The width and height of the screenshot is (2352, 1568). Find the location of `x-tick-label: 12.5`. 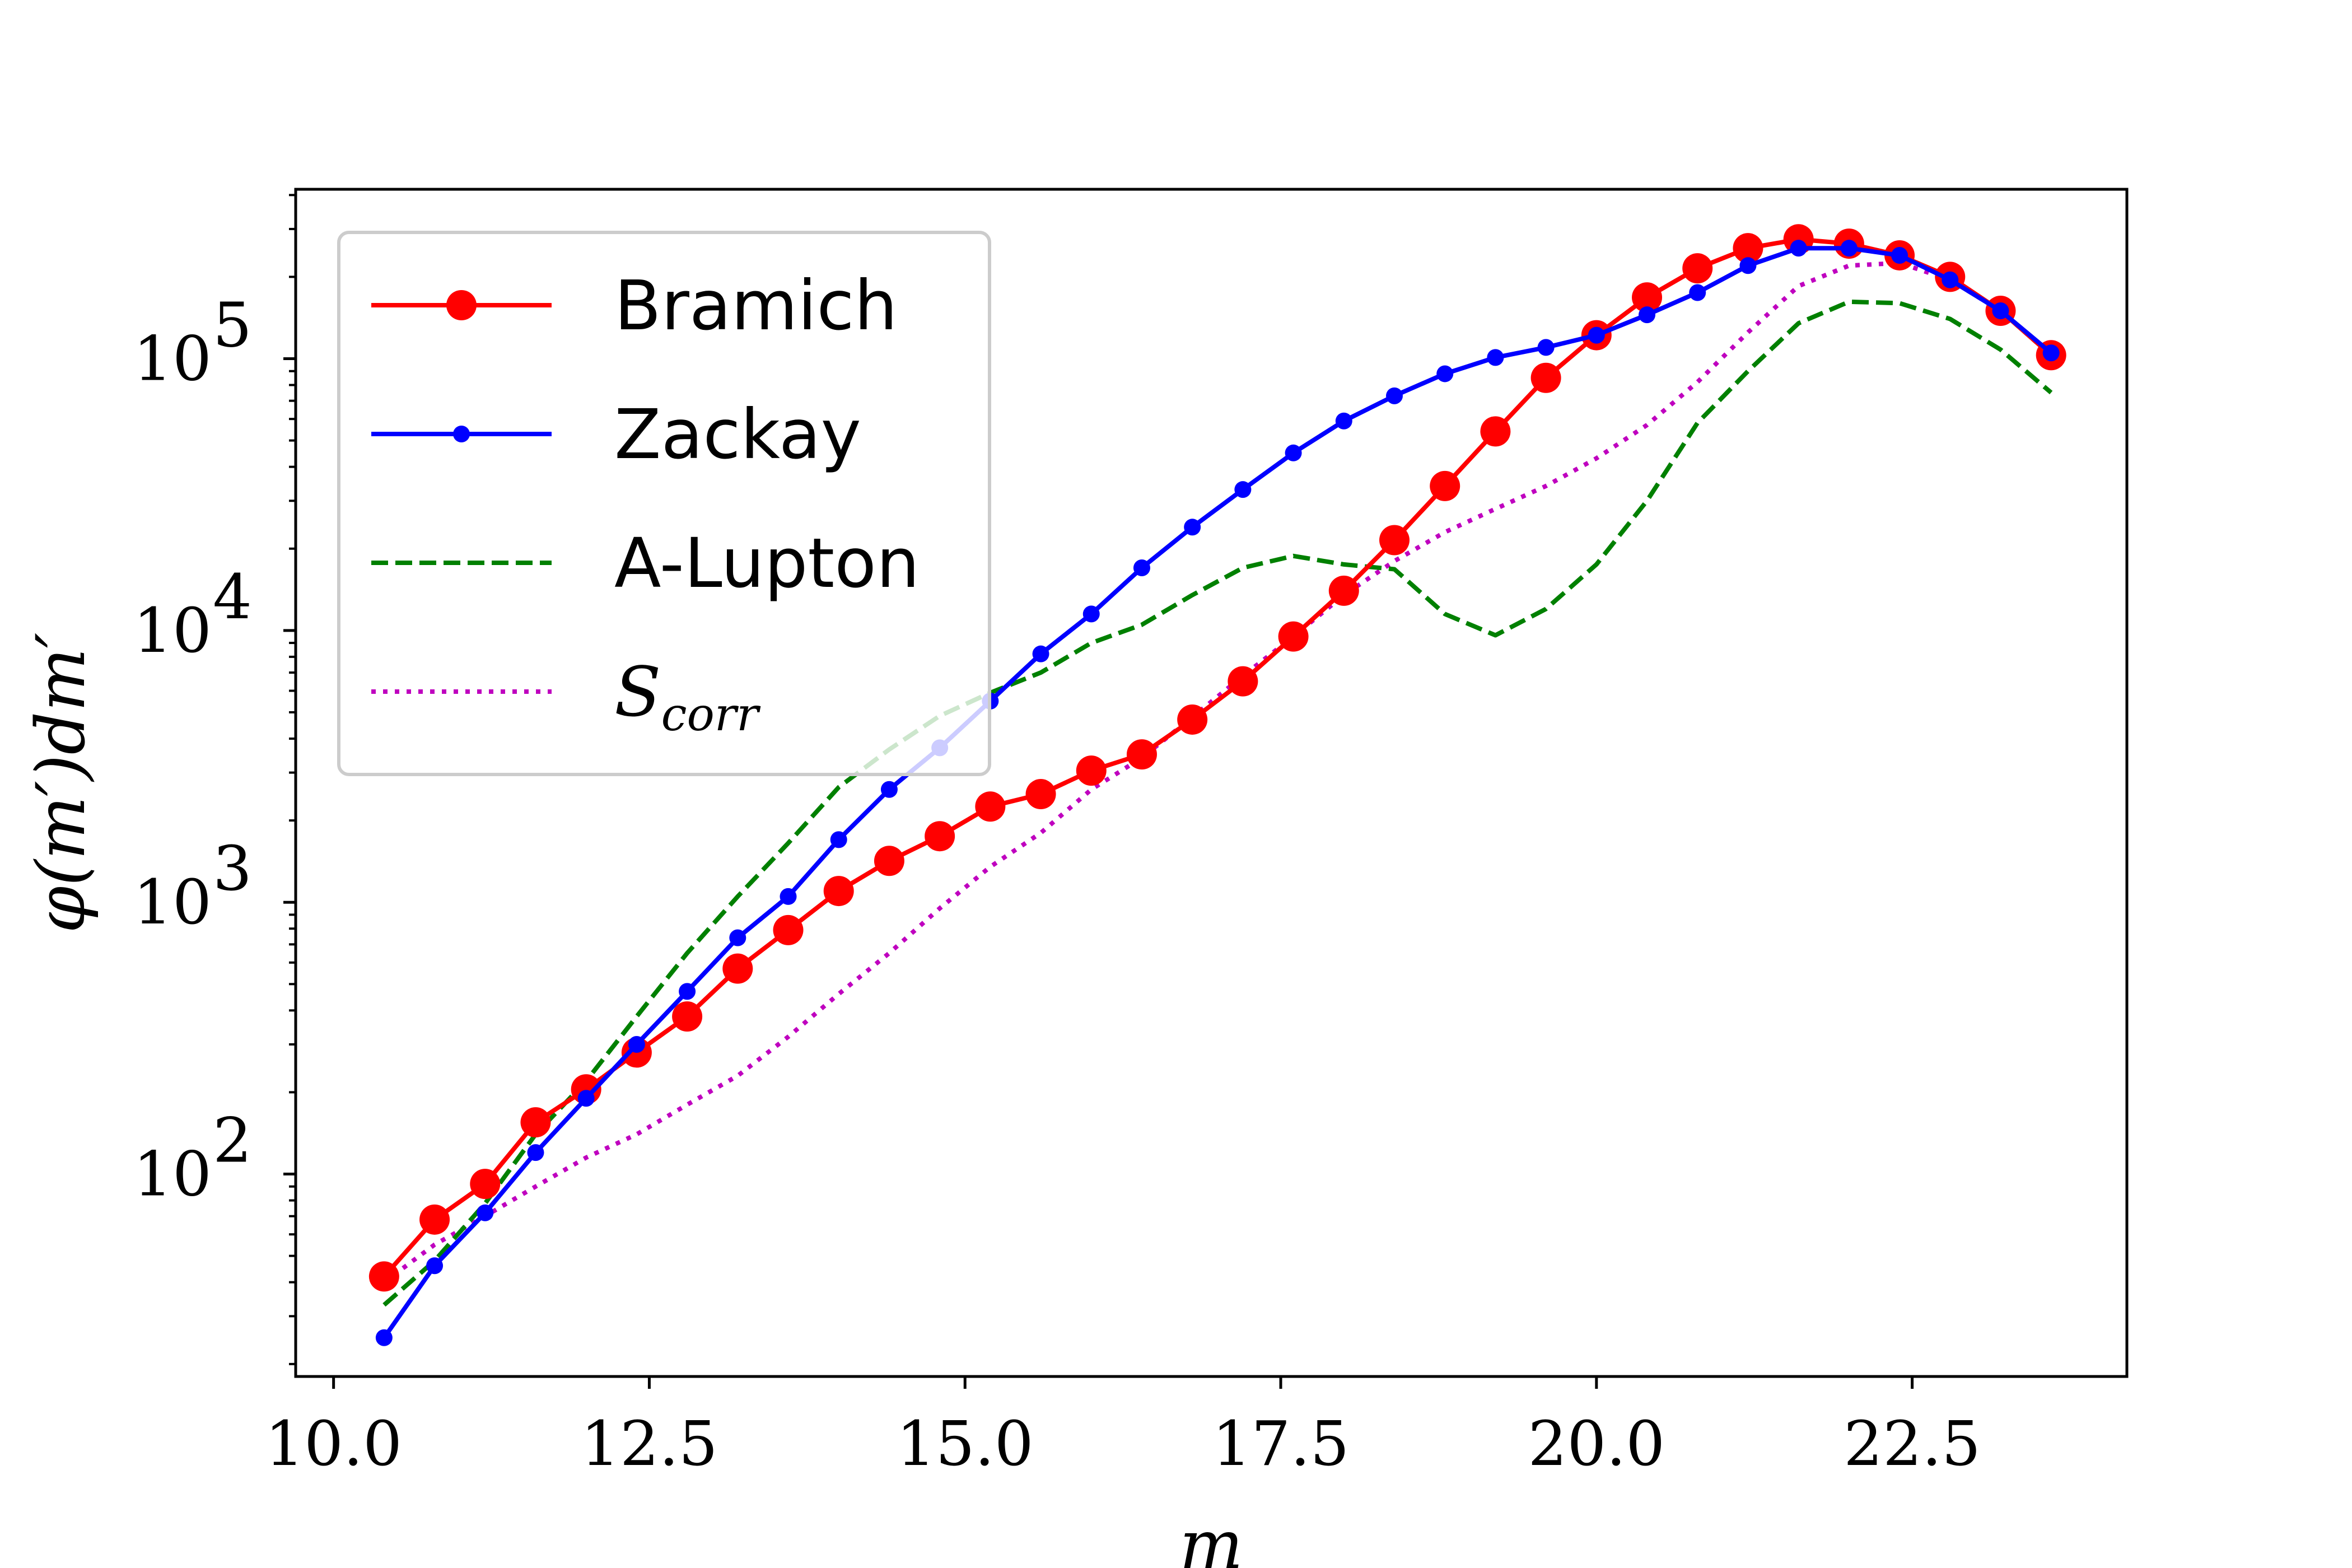

x-tick-label: 12.5 is located at coordinates (650, 1444).